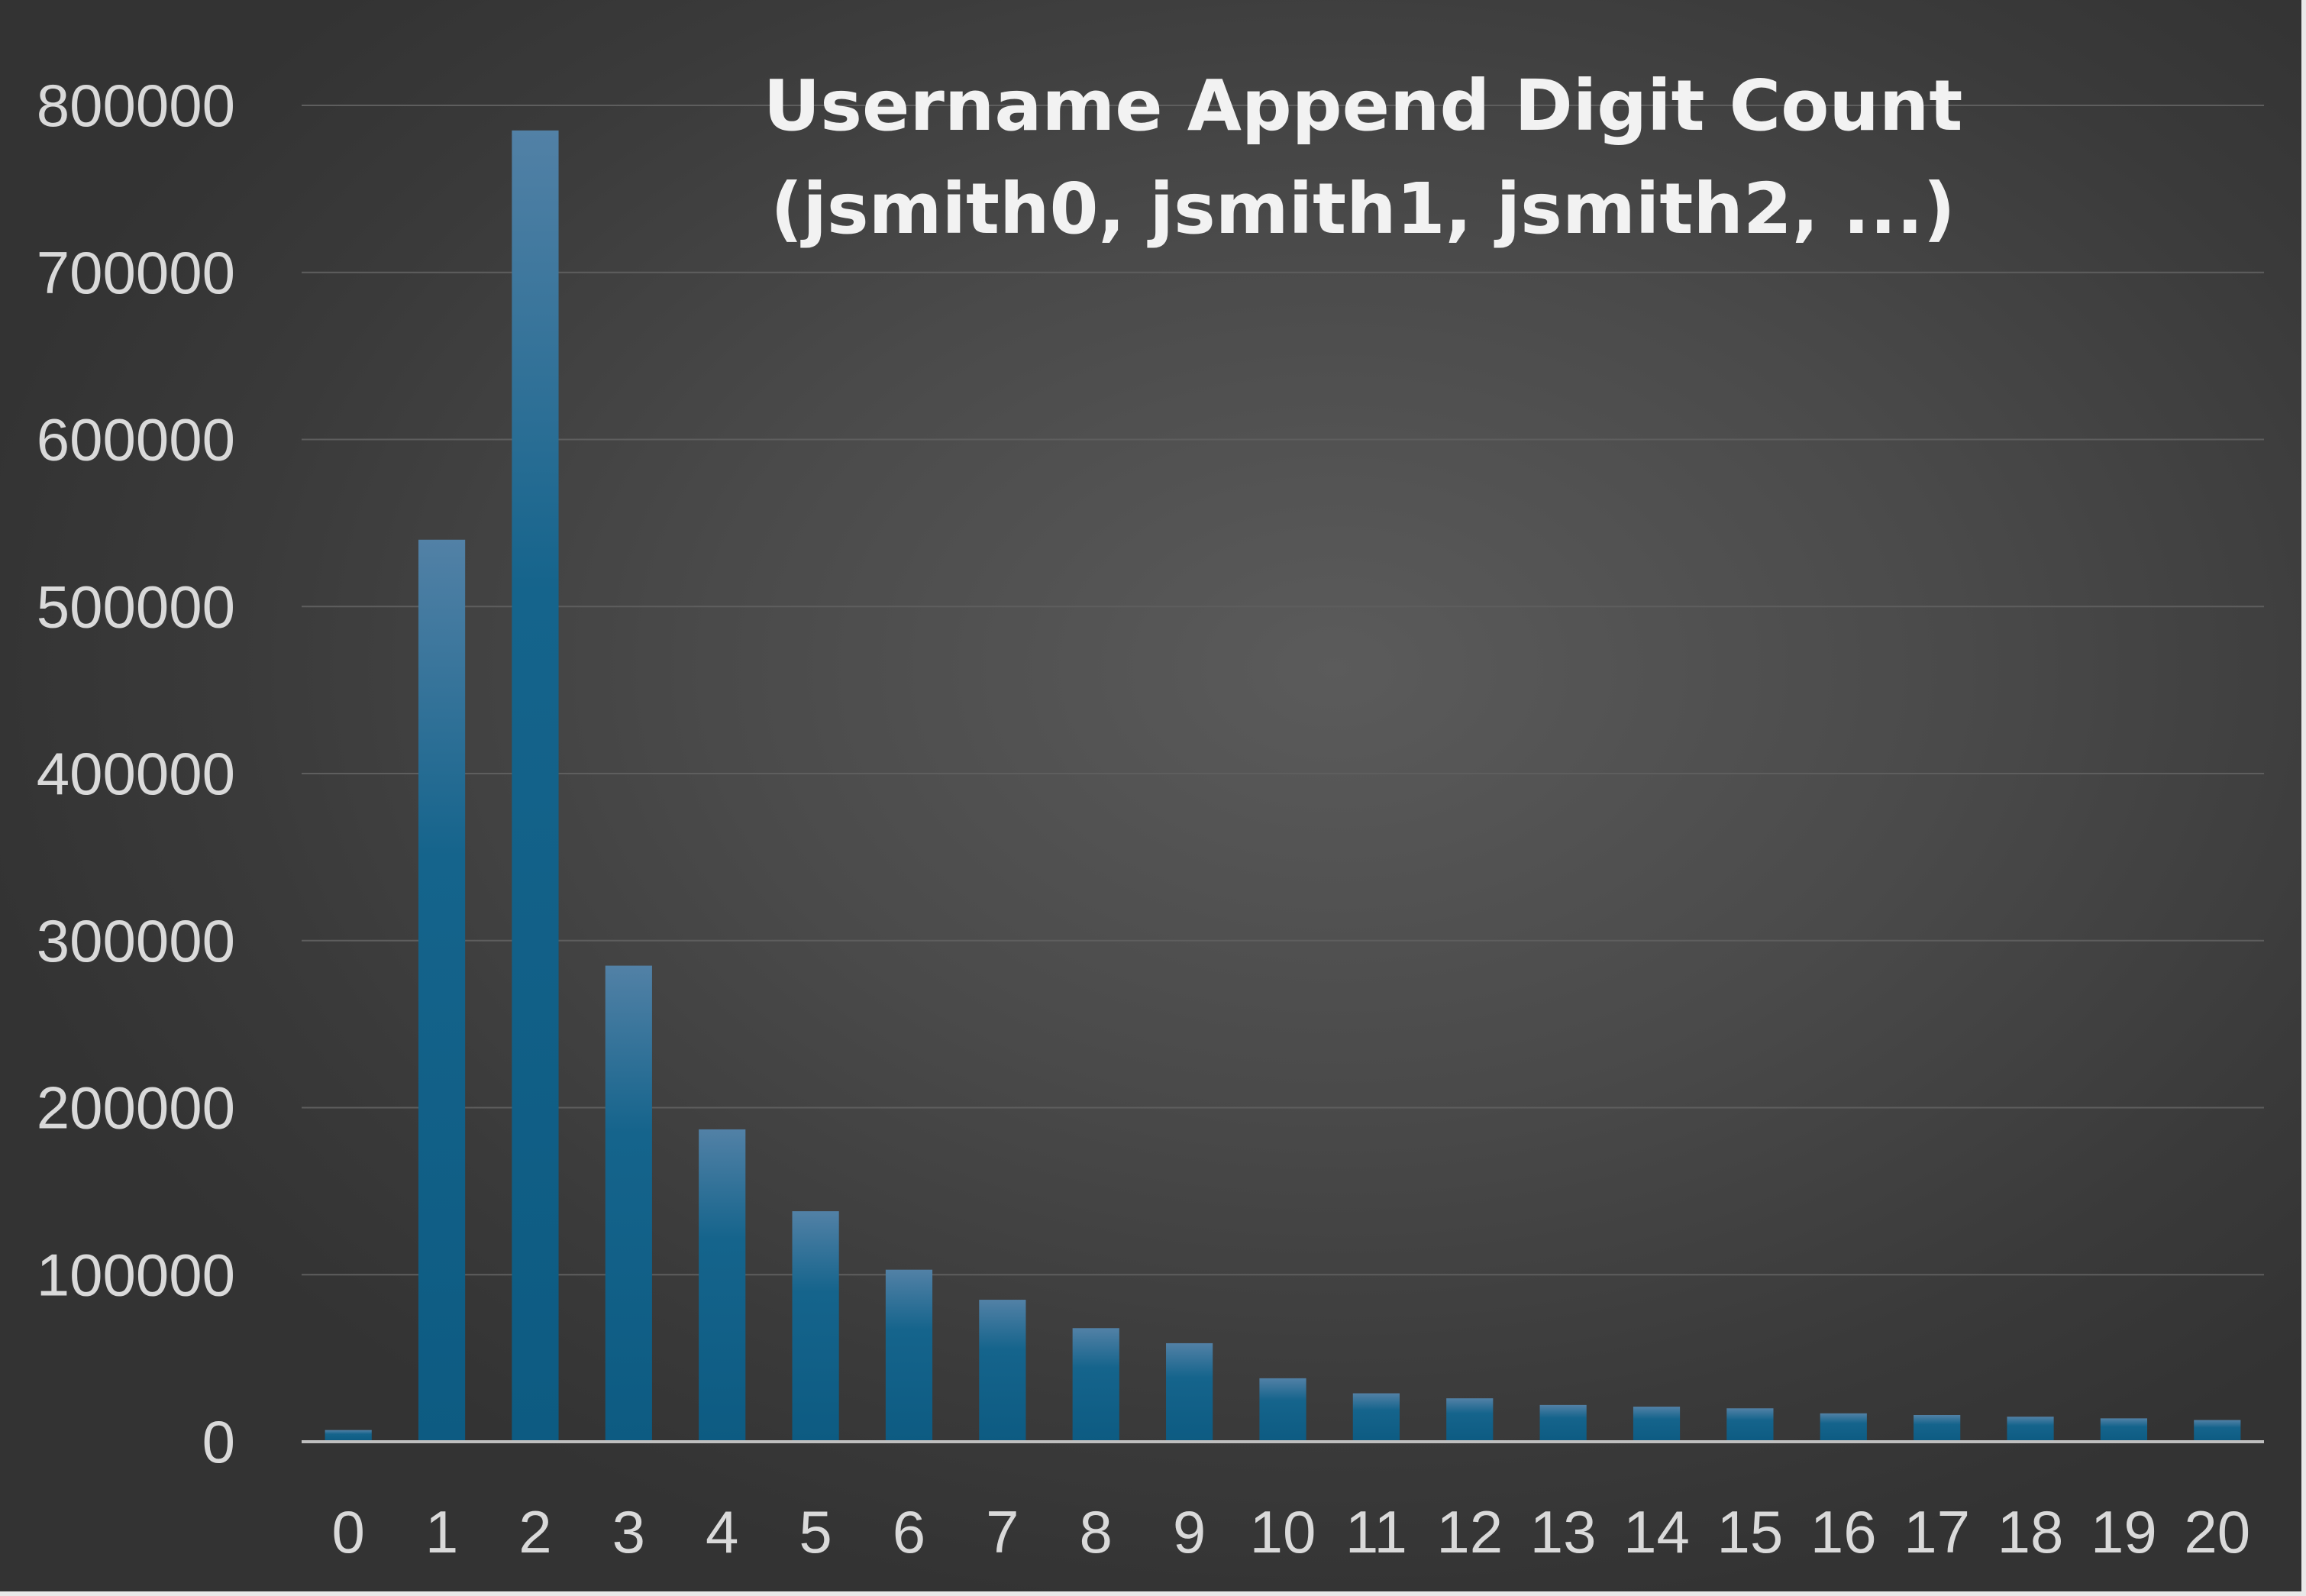 This screenshot has height=1596, width=2306. Describe the element at coordinates (628, 1531) in the screenshot. I see `x-tick-label: 3` at that location.